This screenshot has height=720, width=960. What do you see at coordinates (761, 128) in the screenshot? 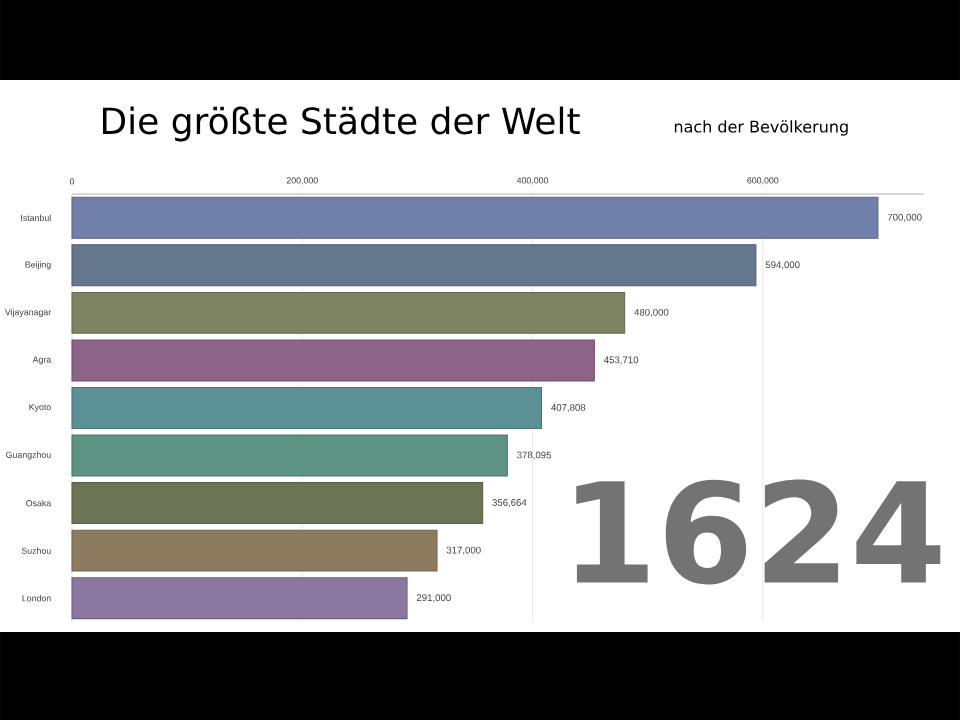
I see `chart-subtitle: nach der Bevölkerung` at bounding box center [761, 128].